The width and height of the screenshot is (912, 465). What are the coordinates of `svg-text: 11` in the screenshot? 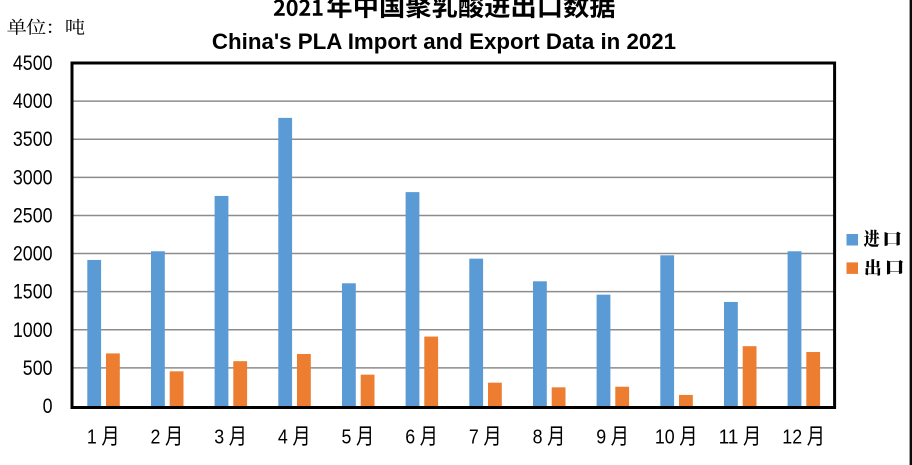 It's located at (729, 438).